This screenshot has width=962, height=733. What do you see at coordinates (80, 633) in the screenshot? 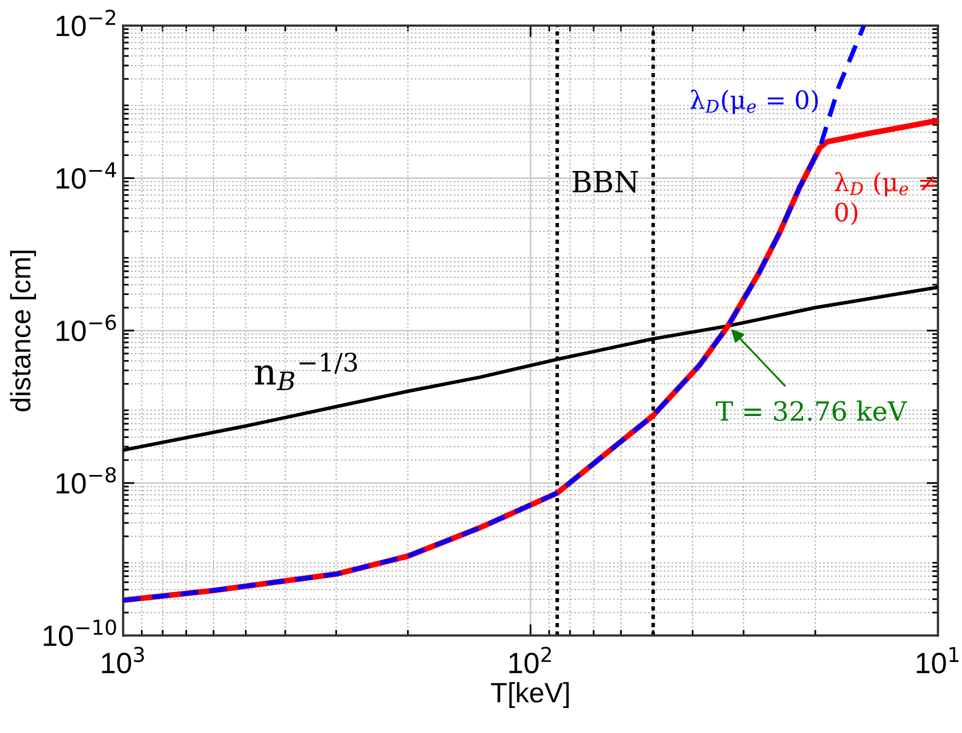
I see `y-tick-label: 10$^{−10}$` at bounding box center [80, 633].